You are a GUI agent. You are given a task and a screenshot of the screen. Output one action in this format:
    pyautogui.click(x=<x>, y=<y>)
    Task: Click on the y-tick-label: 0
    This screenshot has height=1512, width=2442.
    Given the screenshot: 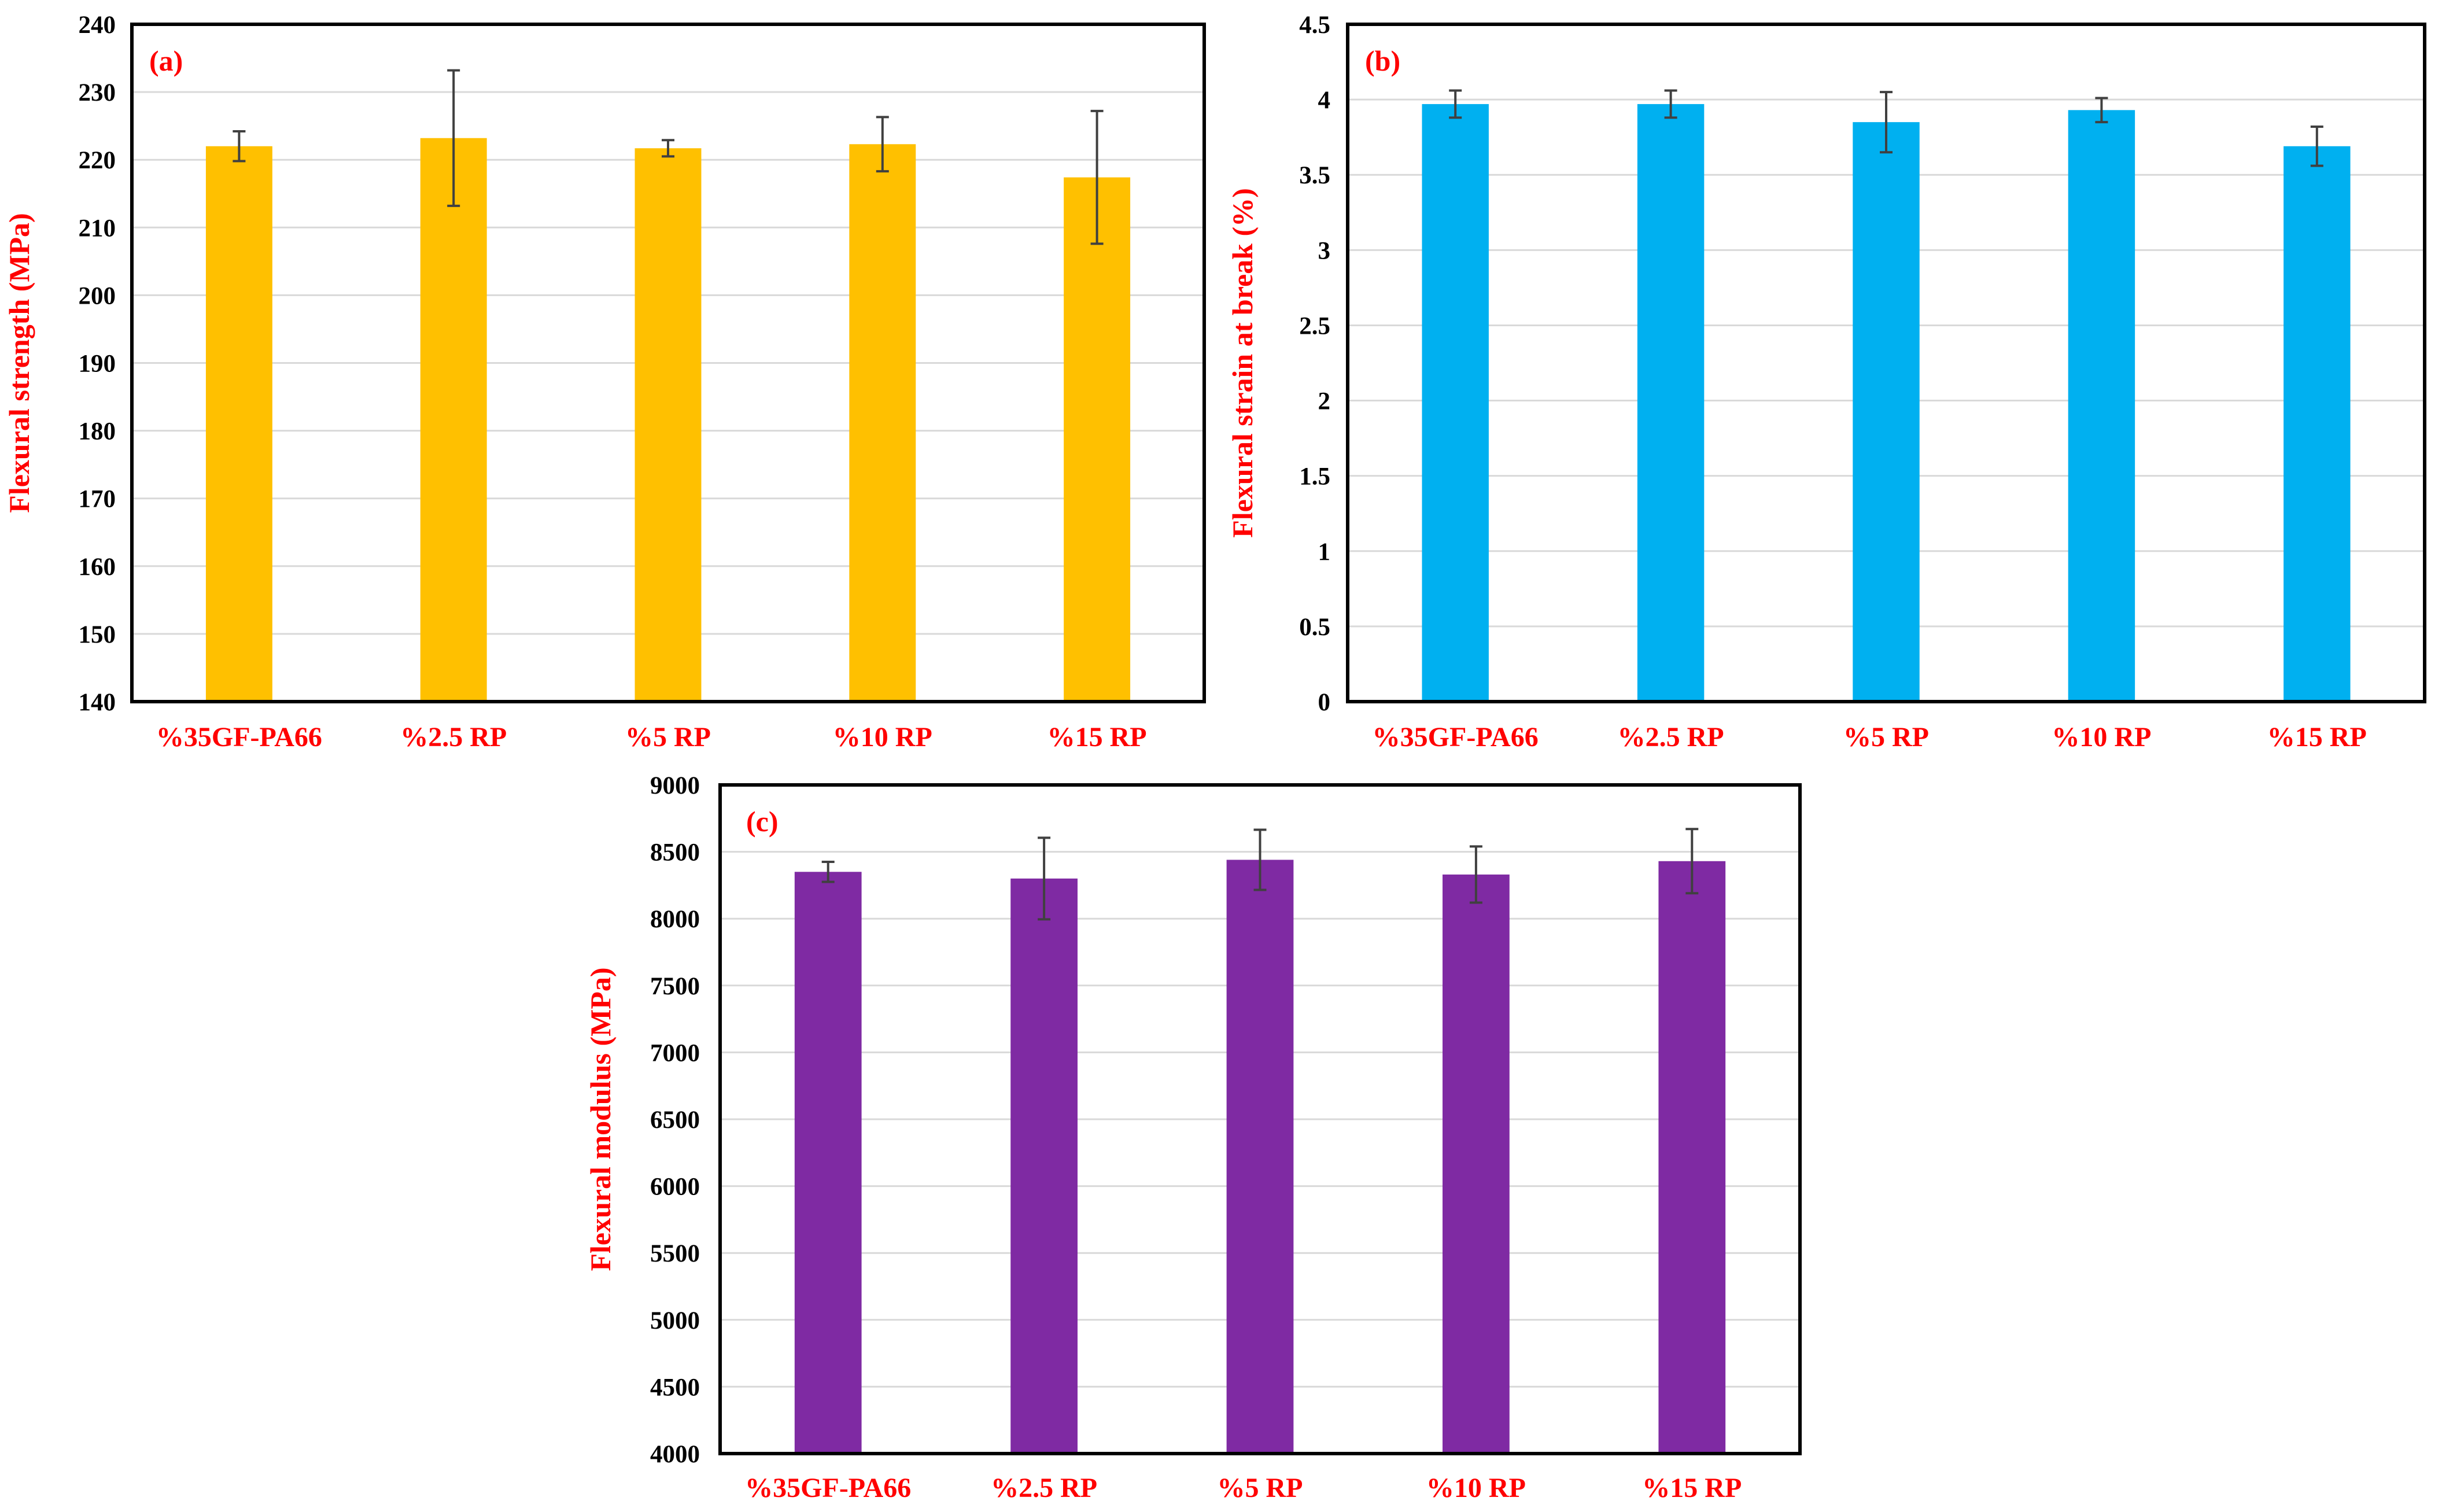 What is the action you would take?
    pyautogui.click(x=1324, y=702)
    